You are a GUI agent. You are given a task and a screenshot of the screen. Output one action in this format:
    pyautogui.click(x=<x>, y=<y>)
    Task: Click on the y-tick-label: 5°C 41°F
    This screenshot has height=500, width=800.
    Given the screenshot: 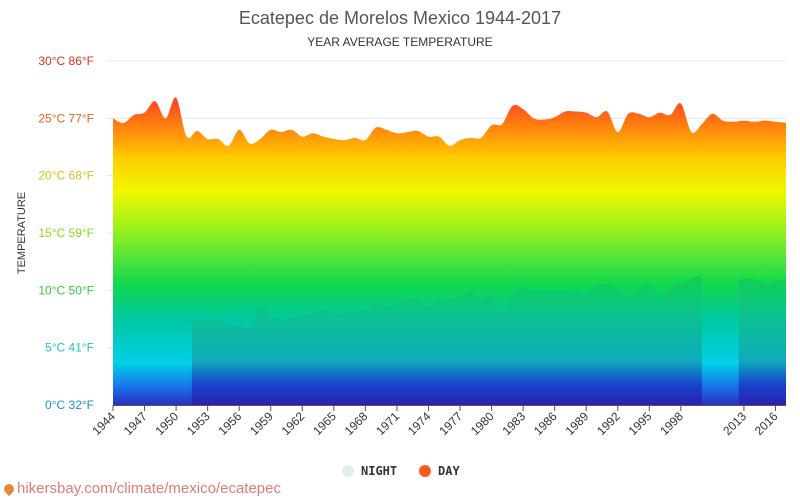 What is the action you would take?
    pyautogui.click(x=69, y=348)
    